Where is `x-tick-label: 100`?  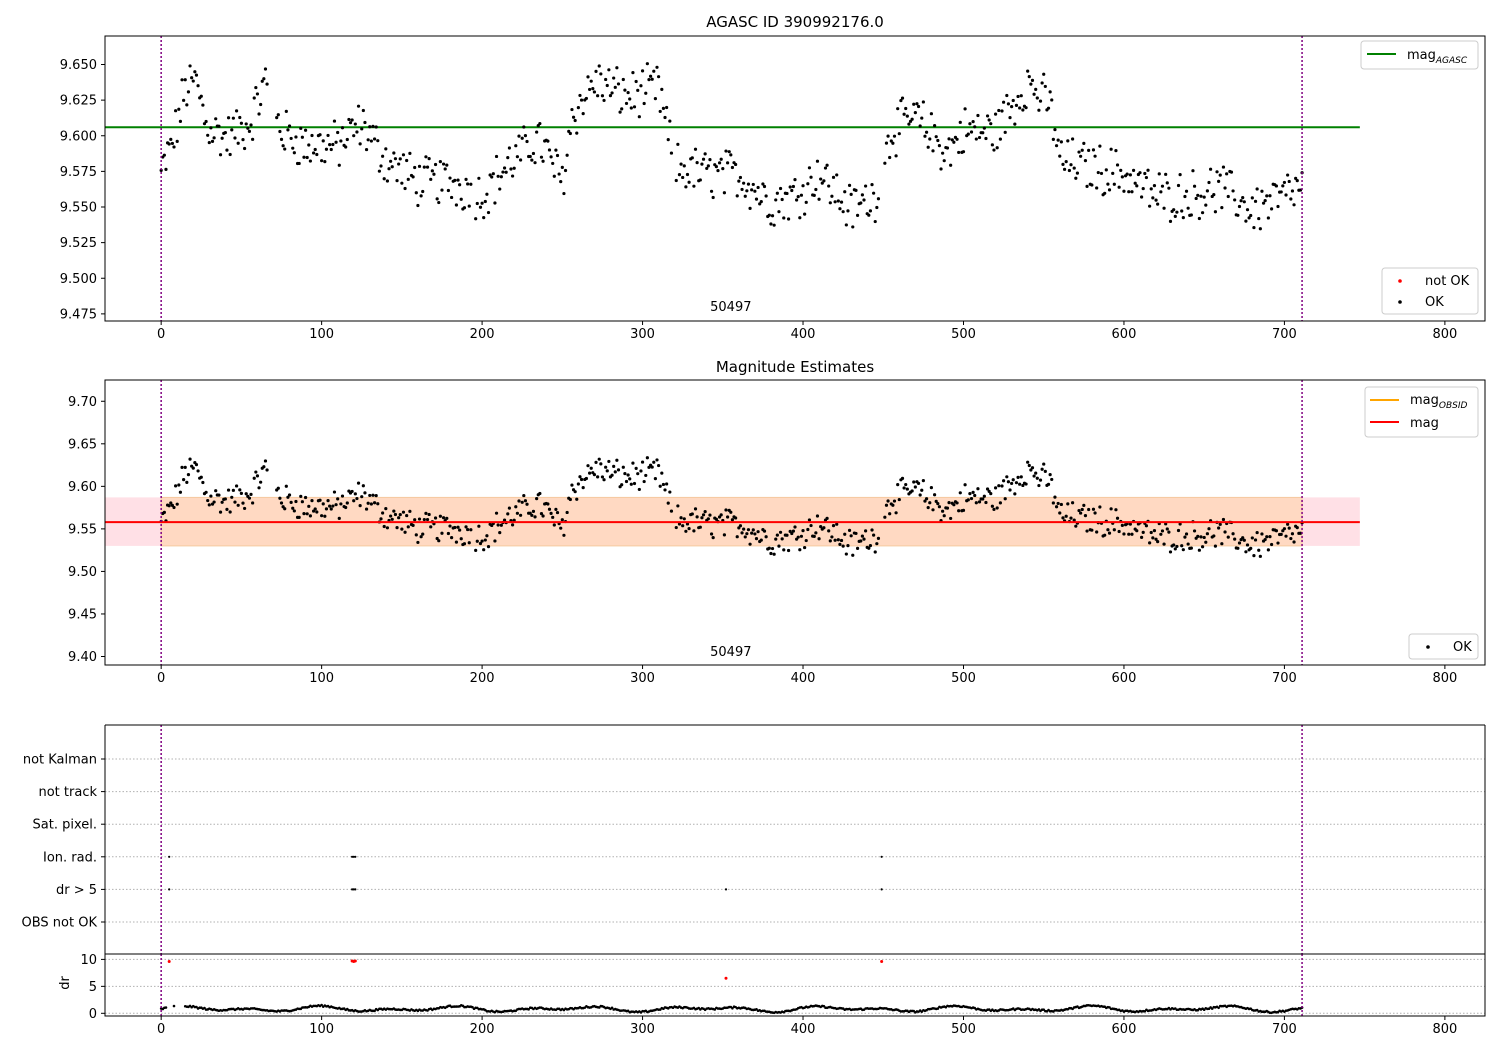
x-tick-label: 100 is located at coordinates (321, 1029).